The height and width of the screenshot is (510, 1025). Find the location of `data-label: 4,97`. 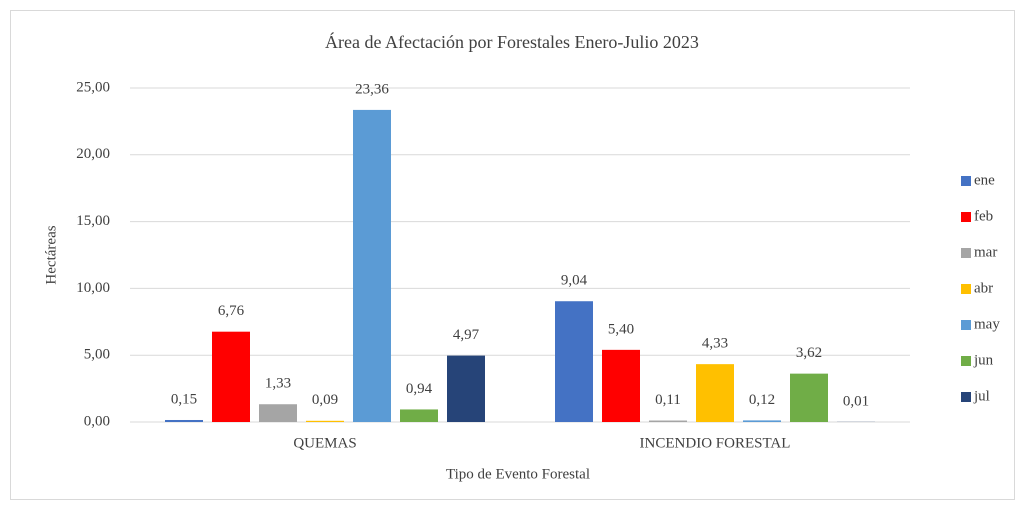

data-label: 4,97 is located at coordinates (466, 335).